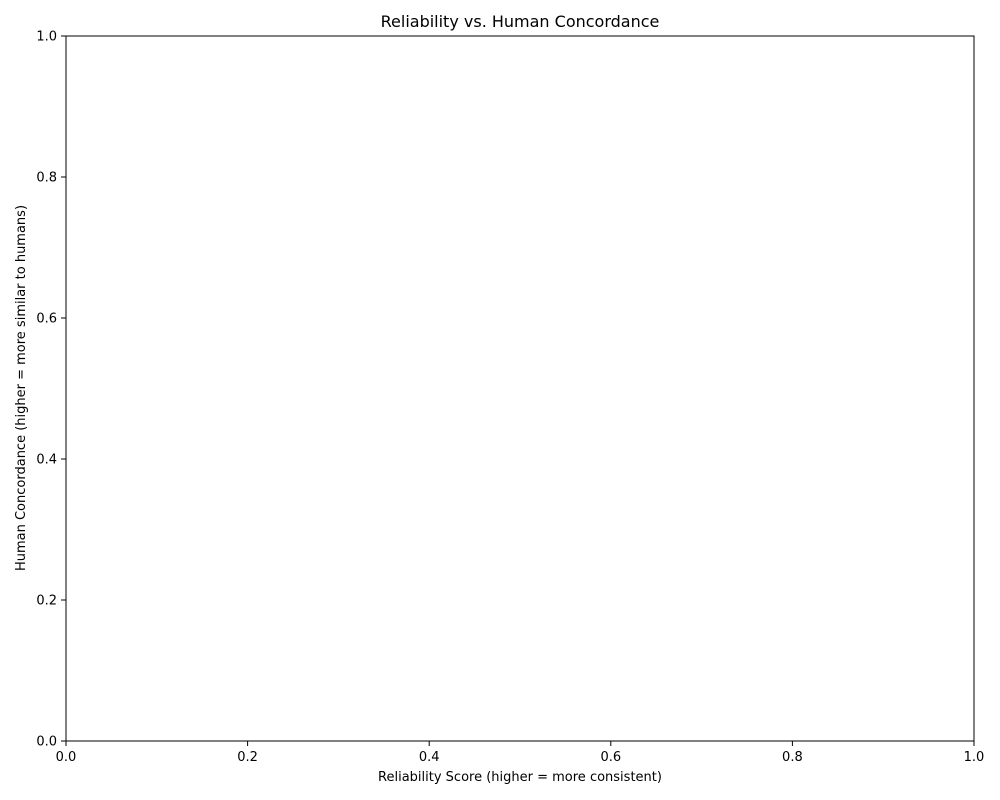  What do you see at coordinates (974, 757) in the screenshot?
I see `x-tick-label: 1.0` at bounding box center [974, 757].